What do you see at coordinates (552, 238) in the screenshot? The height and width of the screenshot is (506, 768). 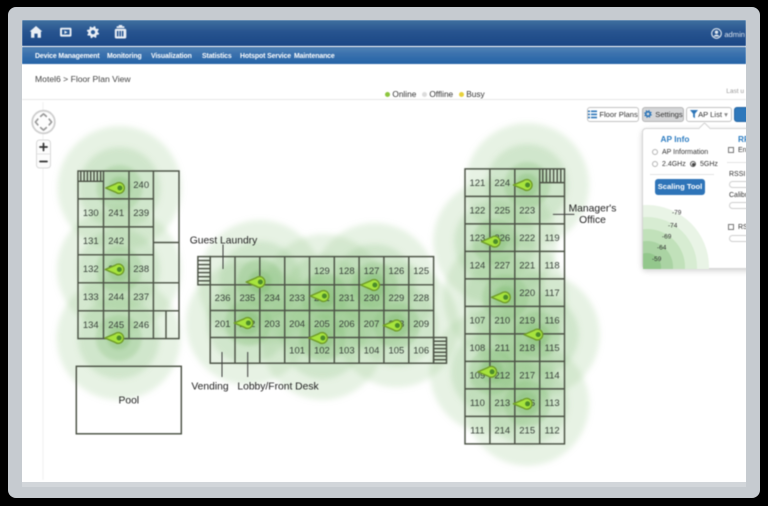 I see `svg-text: 119` at bounding box center [552, 238].